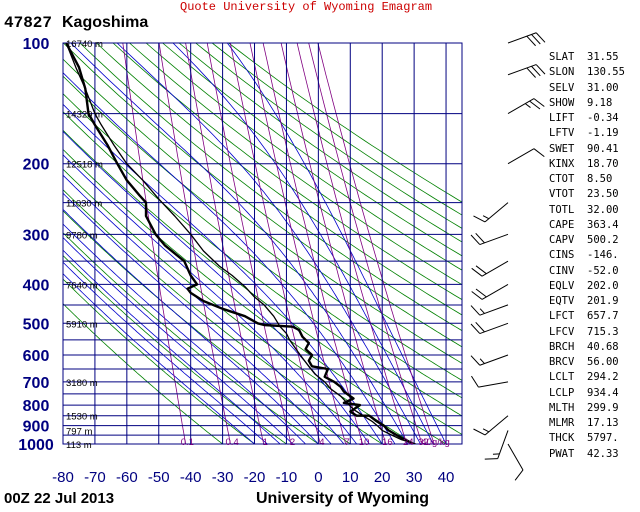 Image resolution: width=640 pixels, height=512 pixels. I want to click on index-name: TOTL, so click(562, 209).